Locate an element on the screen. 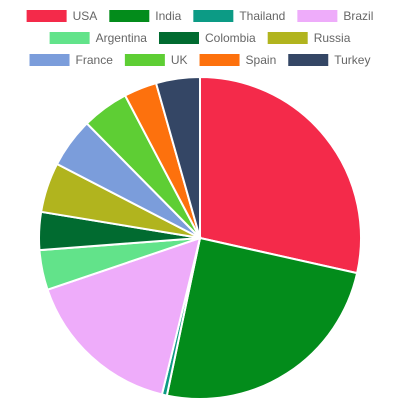 The height and width of the screenshot is (400, 400). legend-item-brazil: Brazil is located at coordinates (335, 16).